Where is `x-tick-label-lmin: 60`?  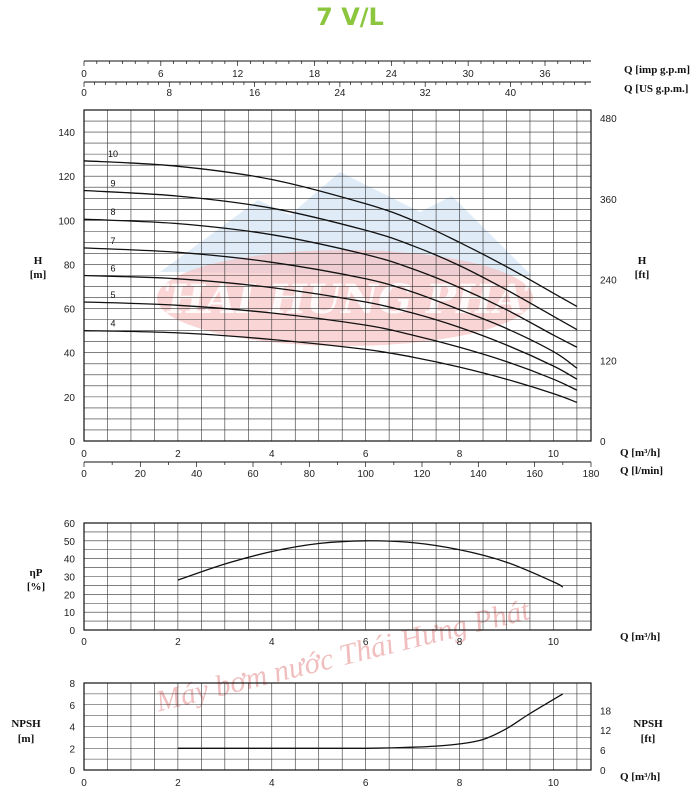 x-tick-label-lmin: 60 is located at coordinates (253, 474).